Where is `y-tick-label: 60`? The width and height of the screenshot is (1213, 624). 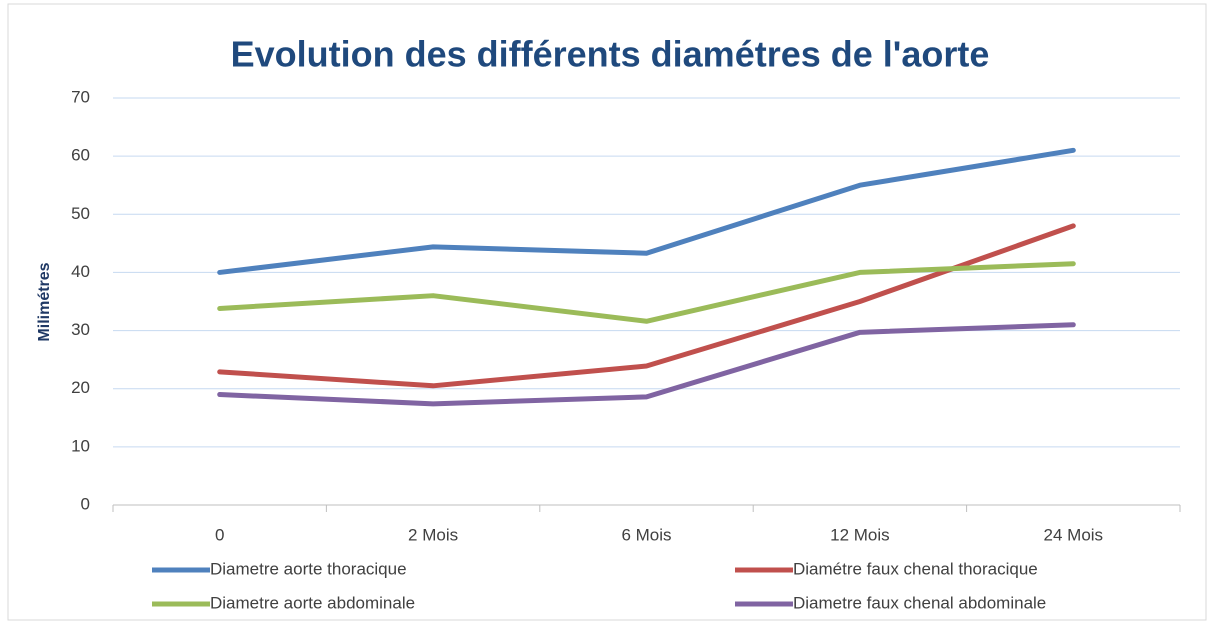 y-tick-label: 60 is located at coordinates (80, 155).